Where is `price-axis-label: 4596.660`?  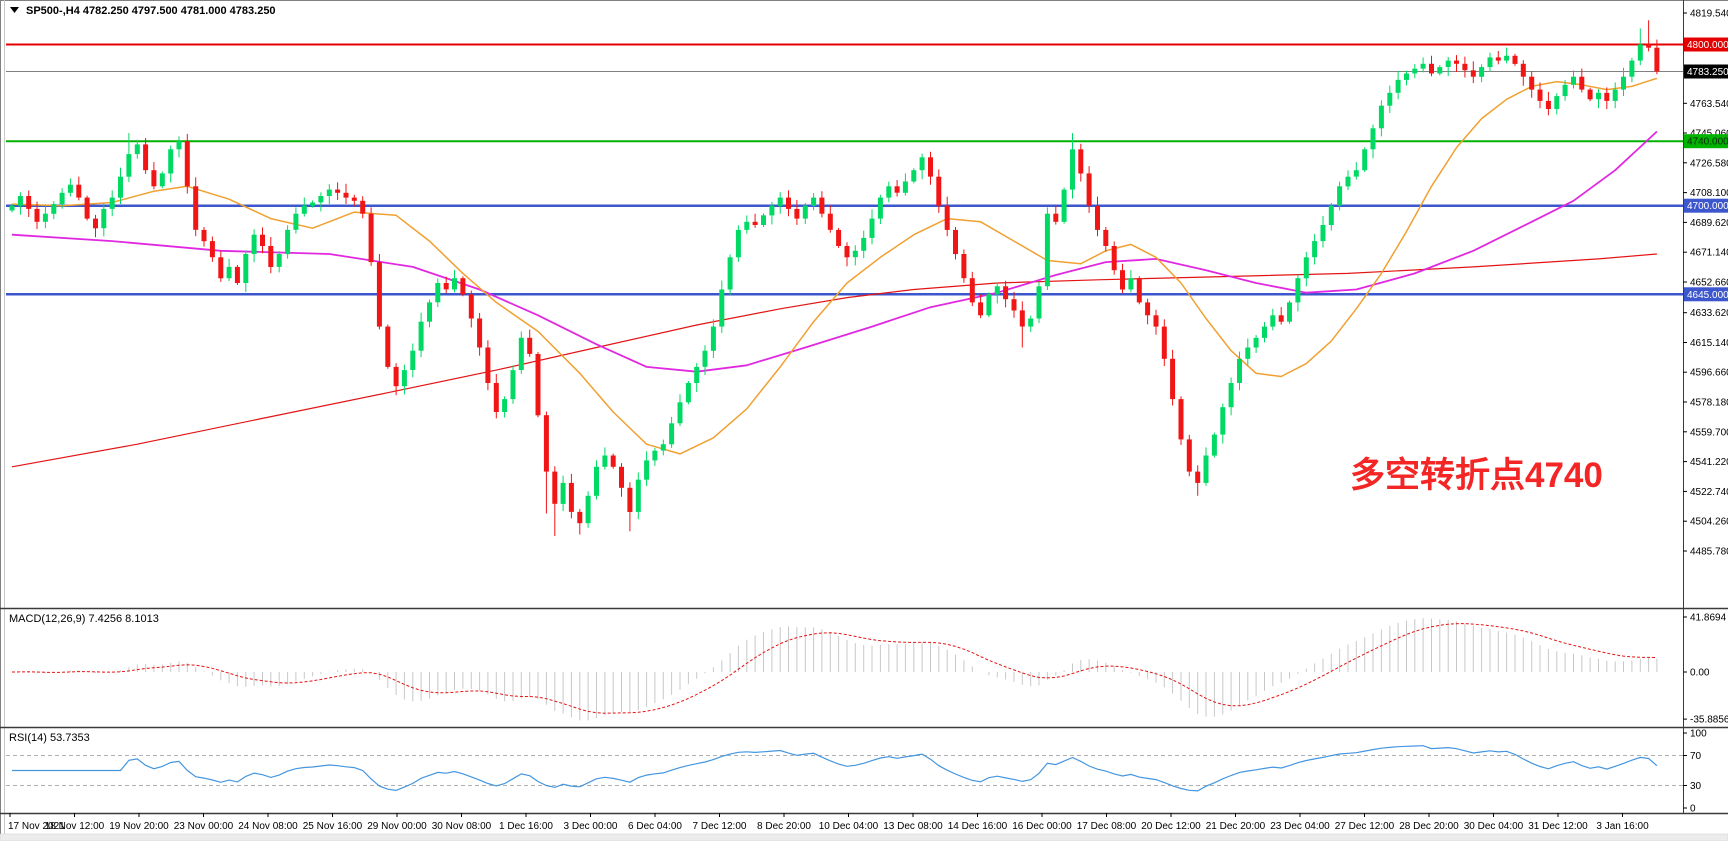 price-axis-label: 4596.660 is located at coordinates (1709, 373).